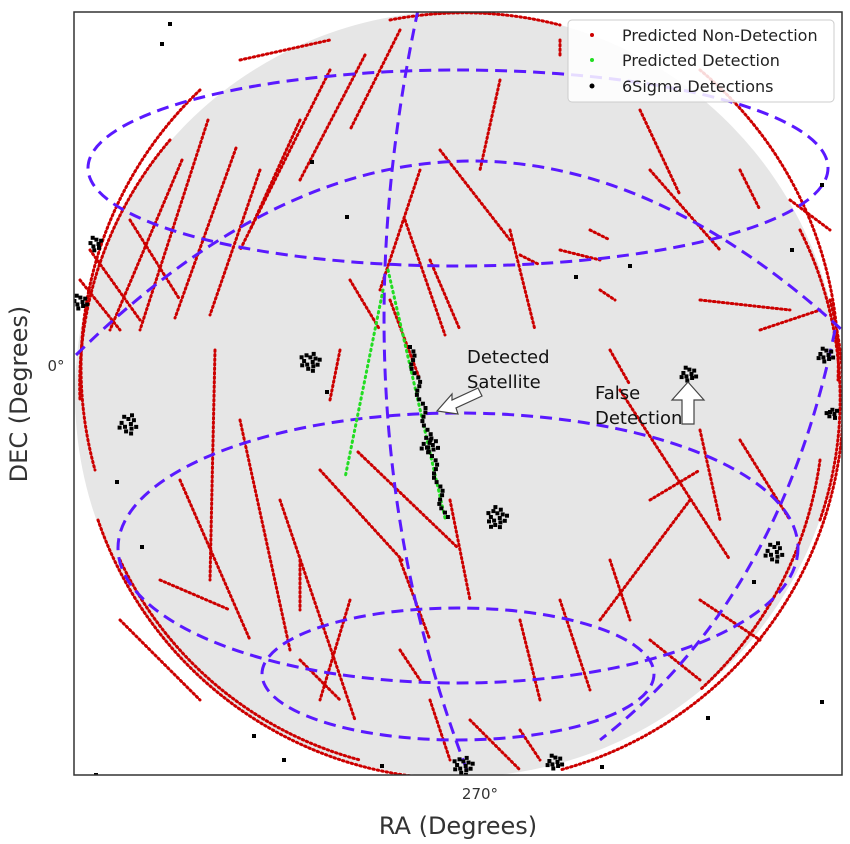 The width and height of the screenshot is (850, 844). I want to click on false-detection-arrow, so click(688, 403).